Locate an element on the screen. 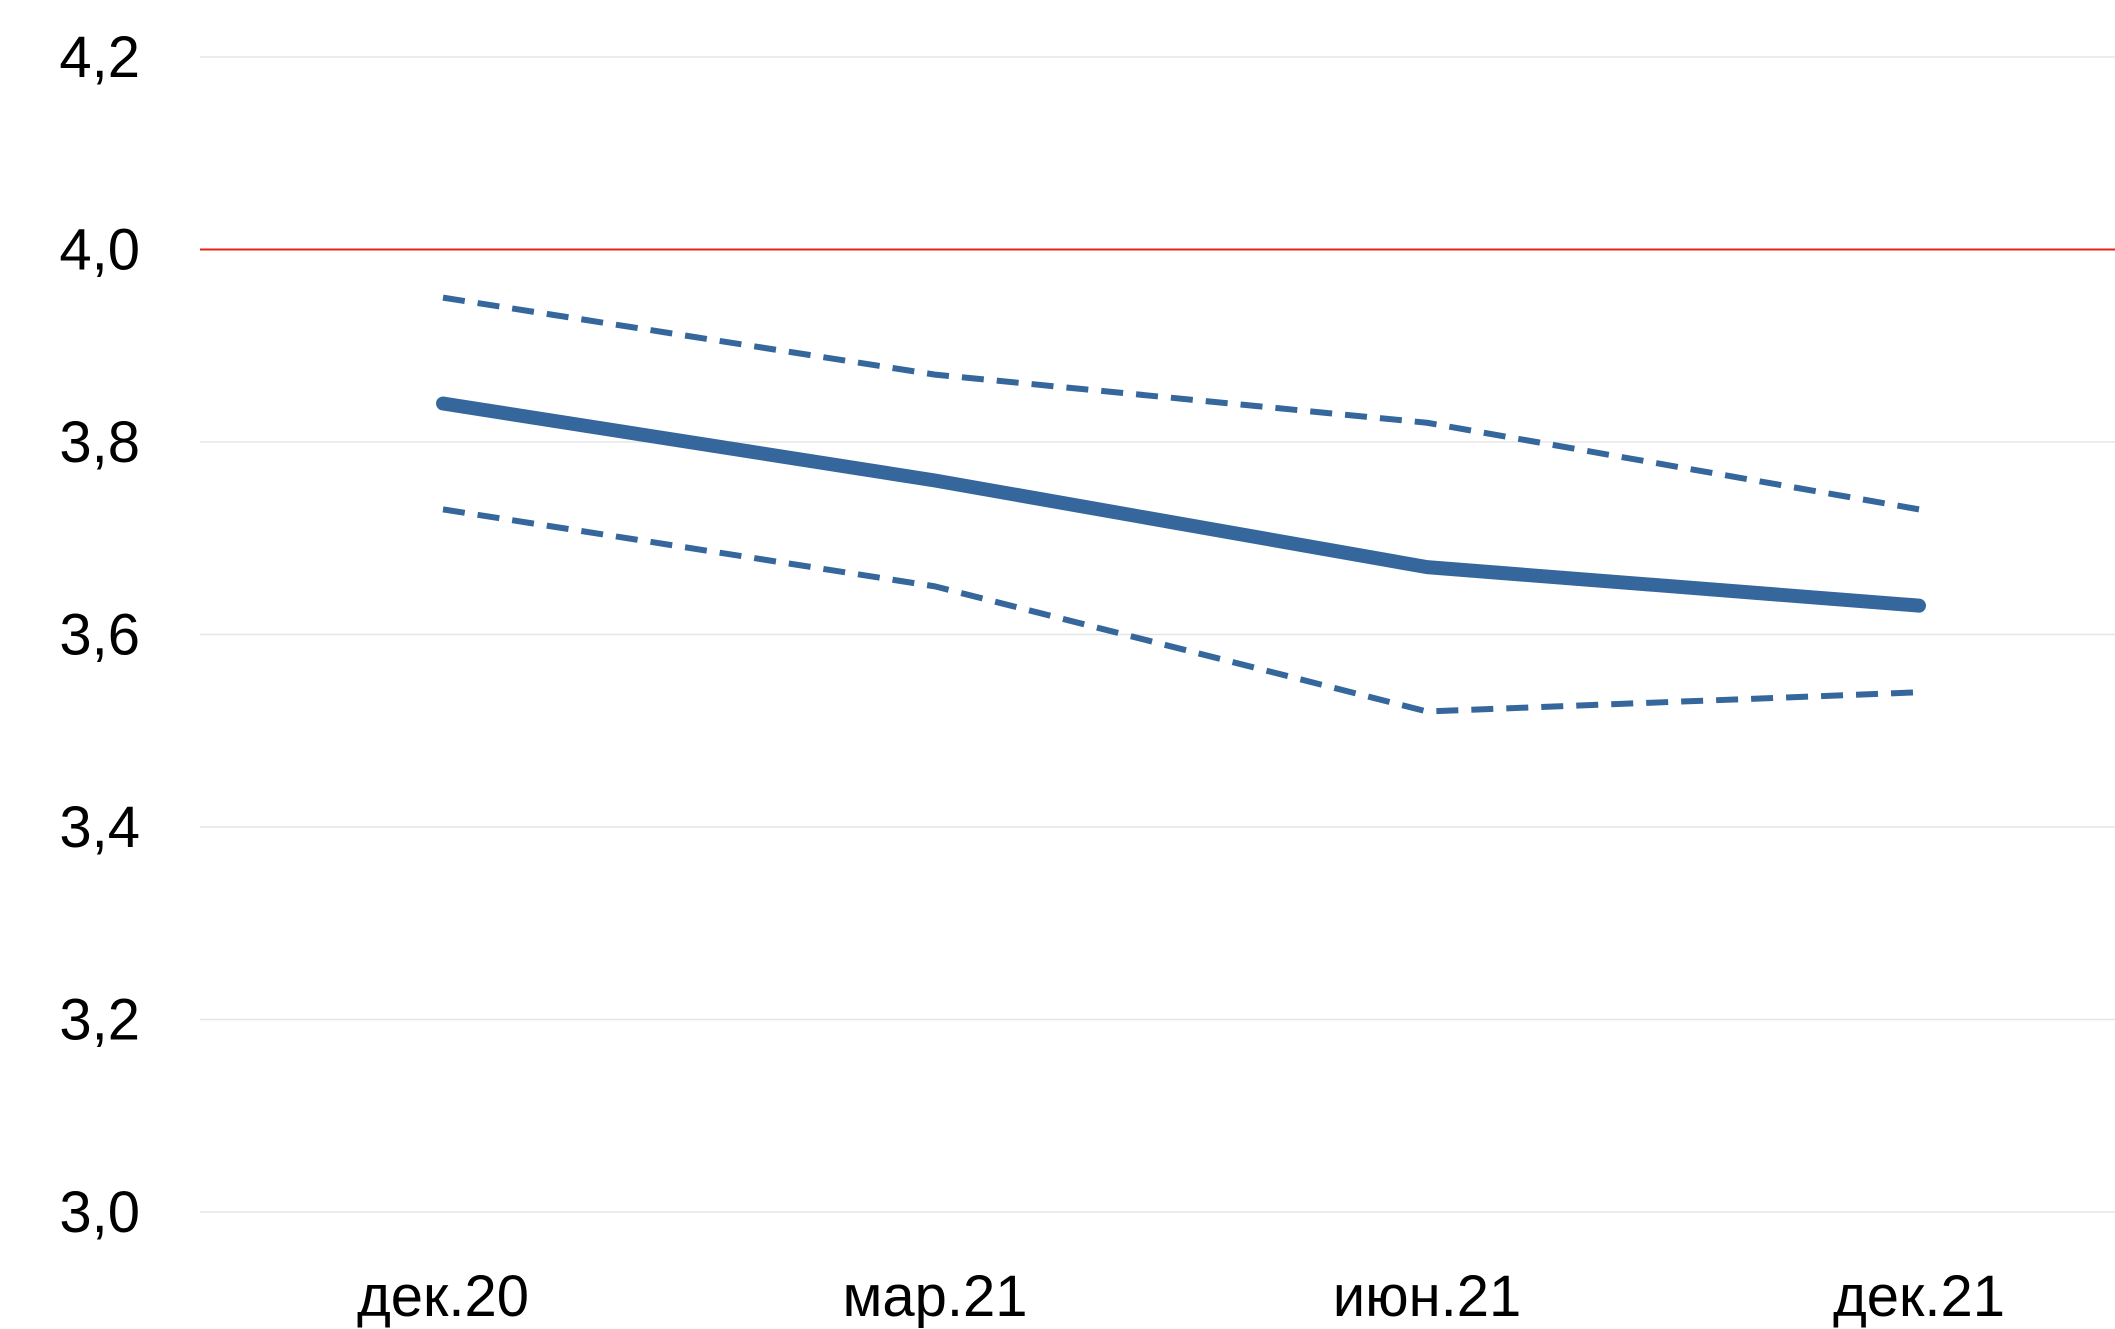 This screenshot has height=1329, width=2115. x-tick-label: дек.21 is located at coordinates (1919, 1296).